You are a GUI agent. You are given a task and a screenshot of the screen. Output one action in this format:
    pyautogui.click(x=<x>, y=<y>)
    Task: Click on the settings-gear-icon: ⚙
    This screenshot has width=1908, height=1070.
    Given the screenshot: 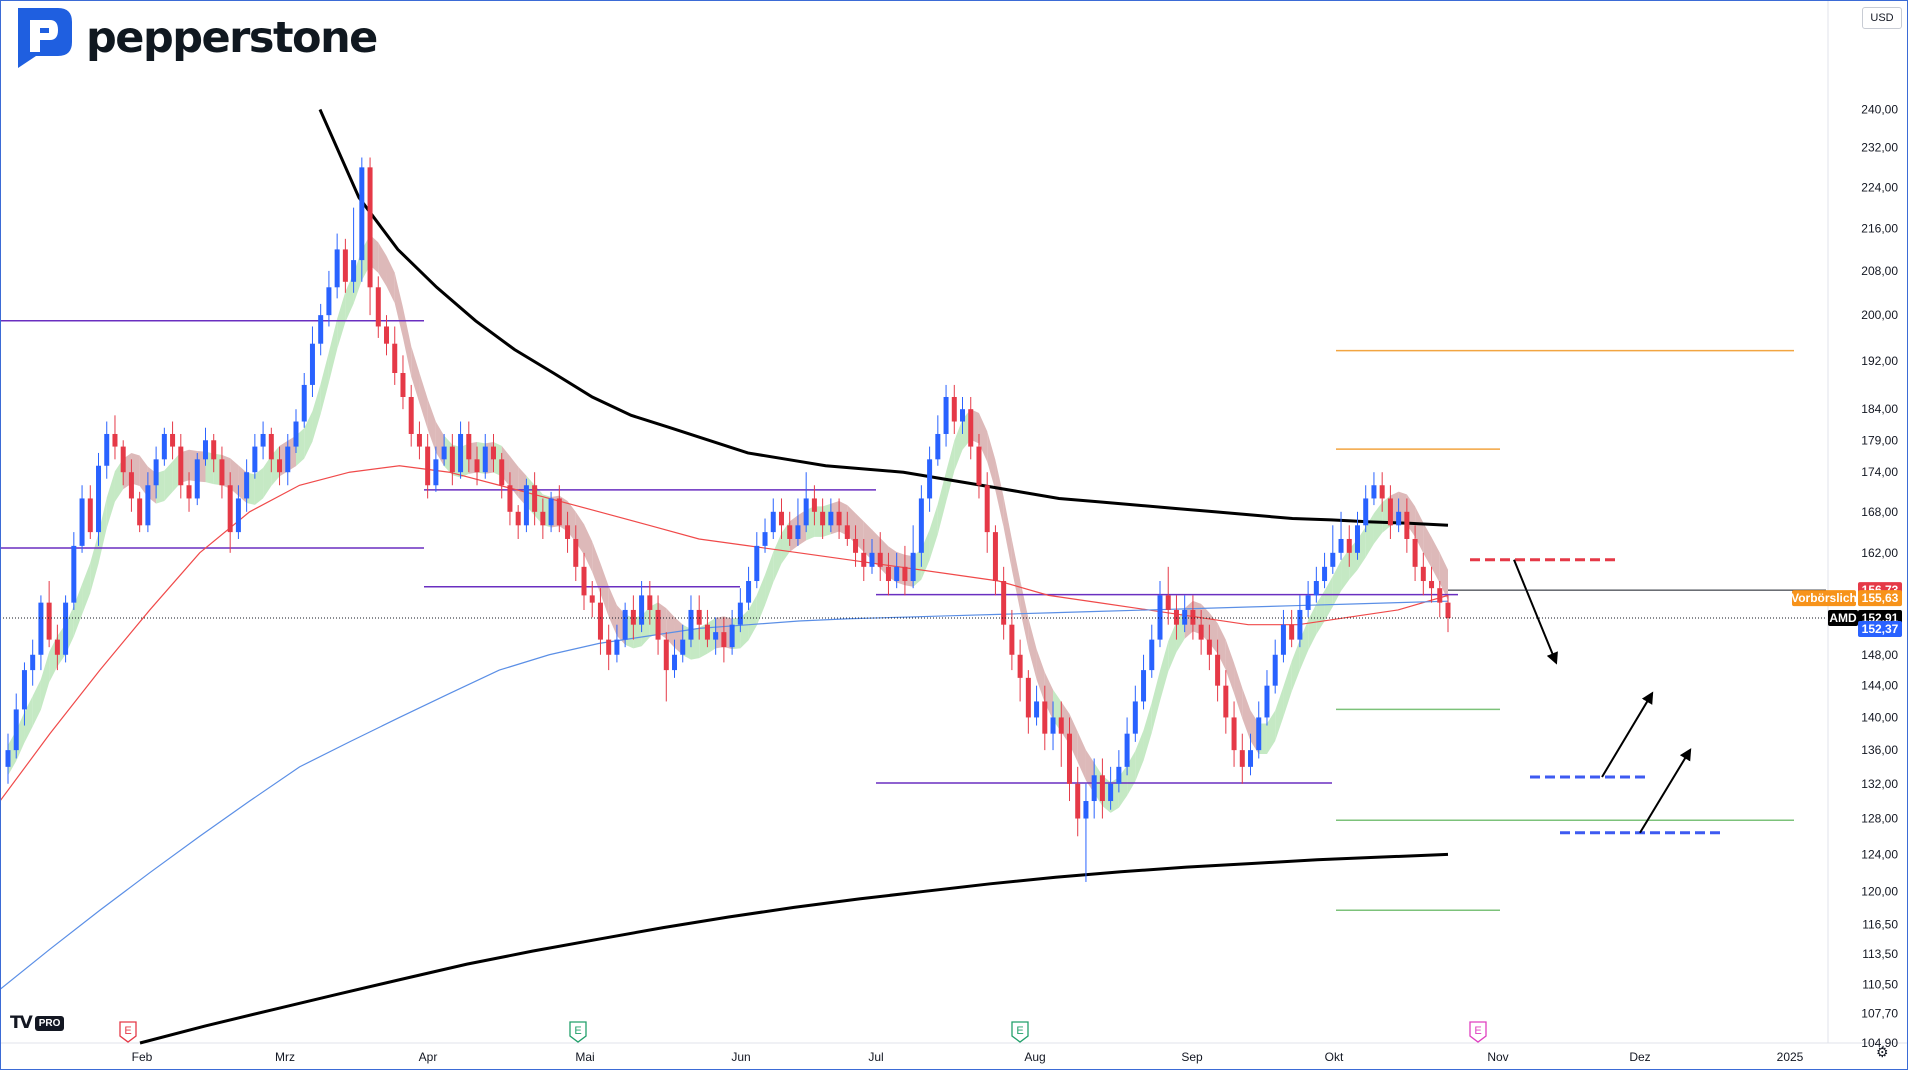 What is the action you would take?
    pyautogui.click(x=1882, y=1052)
    